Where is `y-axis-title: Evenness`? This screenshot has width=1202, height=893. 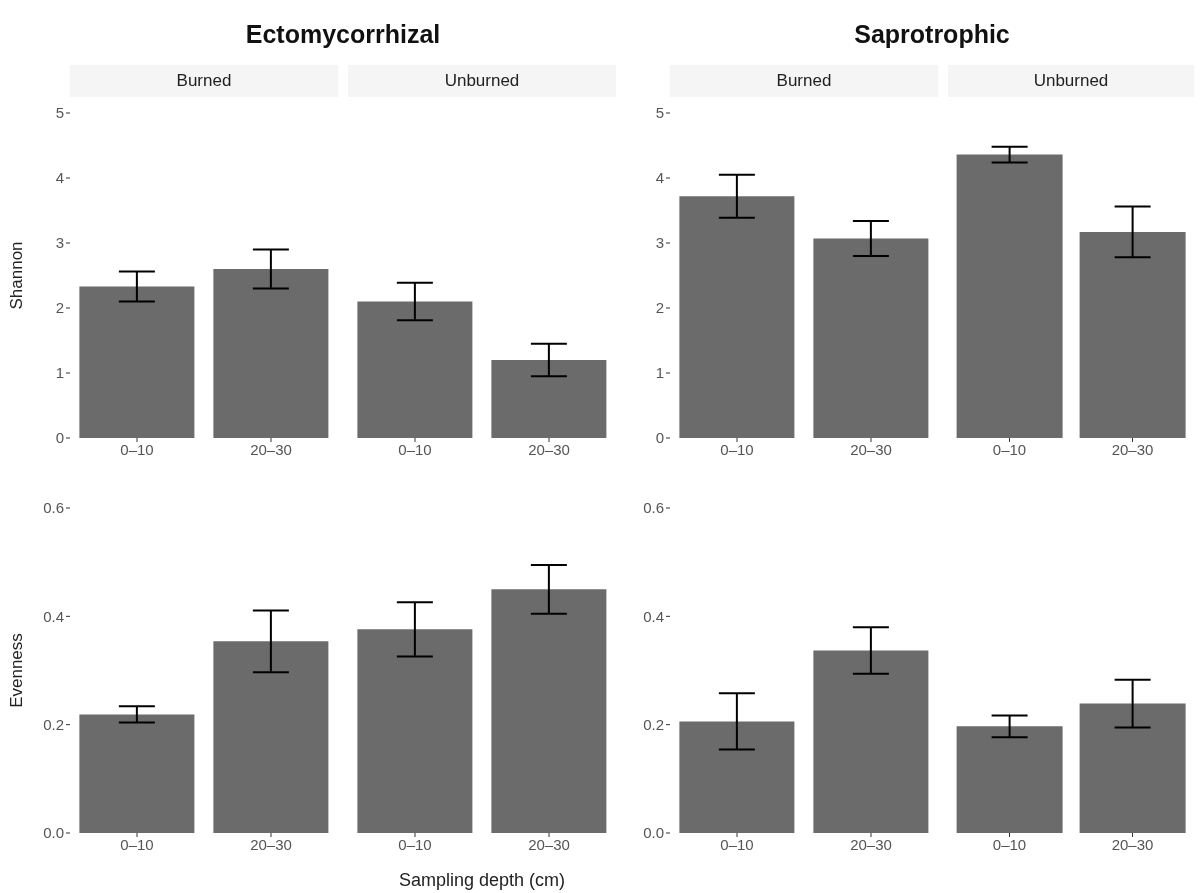
y-axis-title: Evenness is located at coordinates (17, 670).